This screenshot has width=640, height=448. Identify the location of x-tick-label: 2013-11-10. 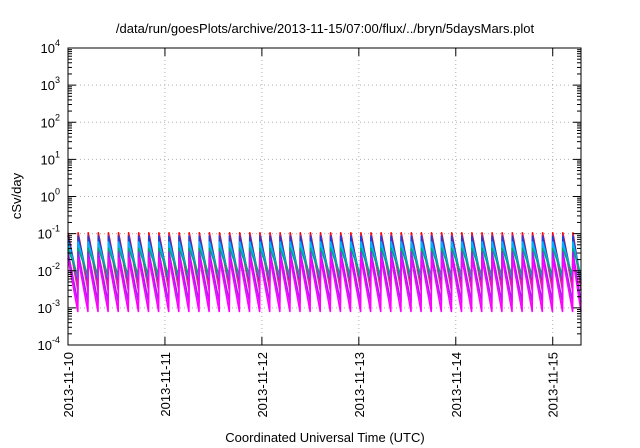
(68, 385).